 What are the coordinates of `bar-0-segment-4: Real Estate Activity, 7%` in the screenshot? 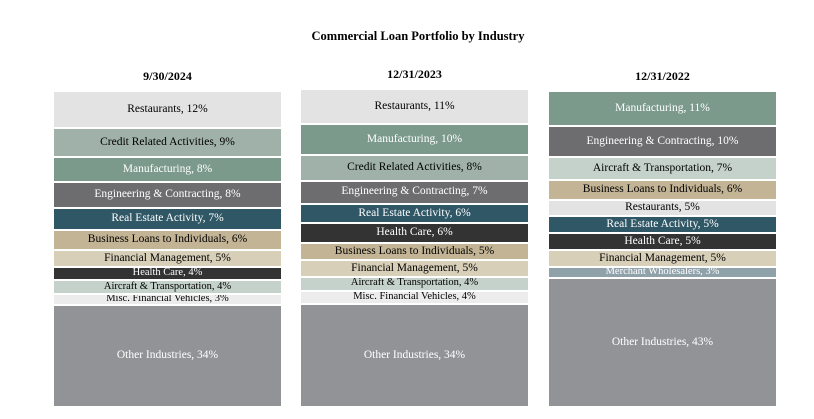 It's located at (167, 219).